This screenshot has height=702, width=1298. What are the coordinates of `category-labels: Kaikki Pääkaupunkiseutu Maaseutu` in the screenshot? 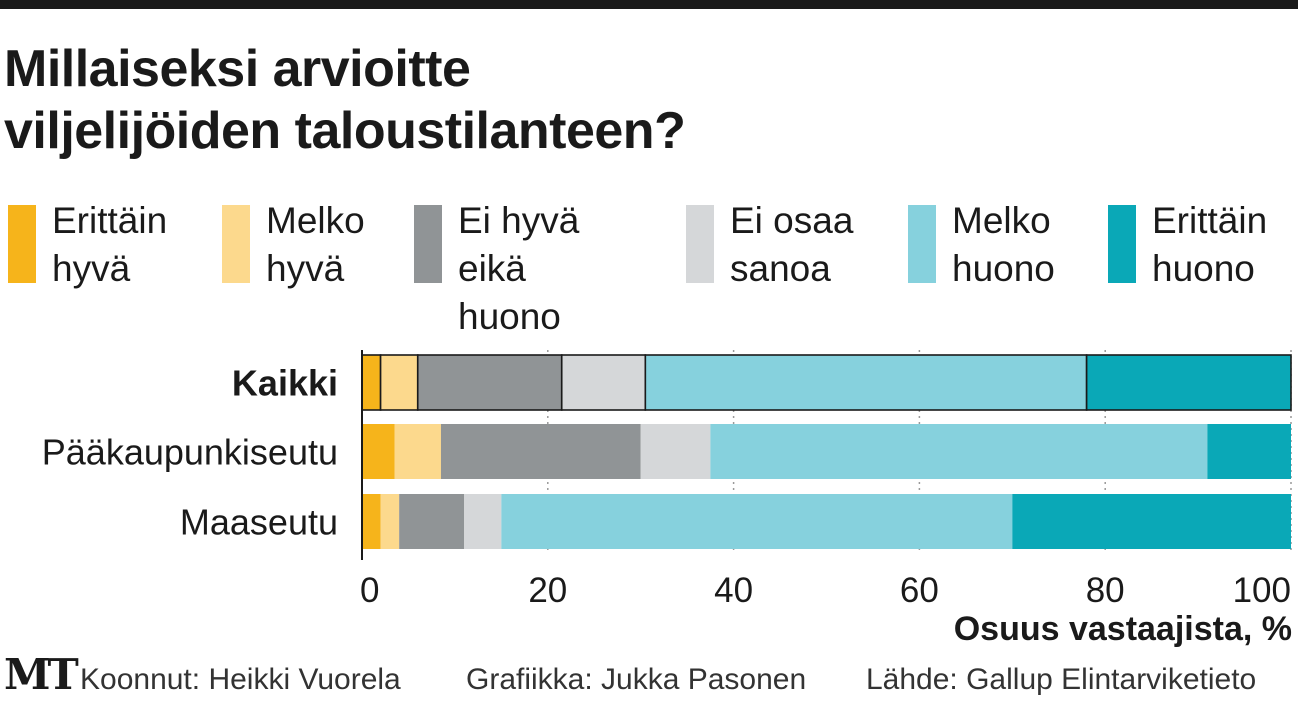 It's located at (190, 453).